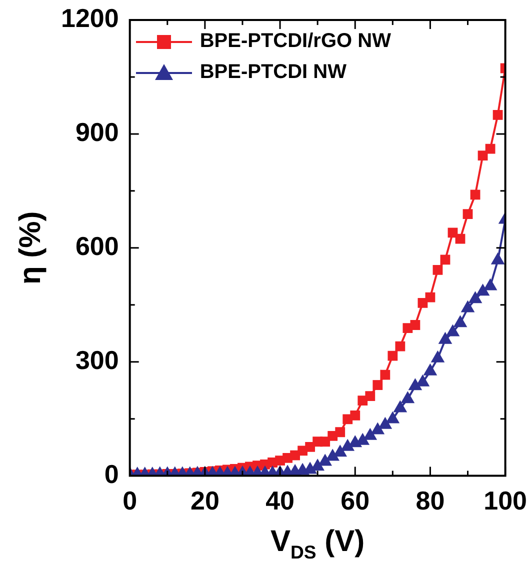 The width and height of the screenshot is (530, 565). I want to click on y-tick-label: 600, so click(97, 246).